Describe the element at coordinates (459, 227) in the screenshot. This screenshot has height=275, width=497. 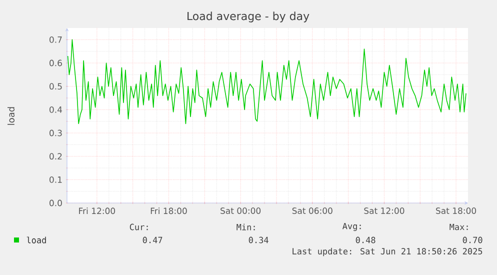
I see `text: Max:` at that location.